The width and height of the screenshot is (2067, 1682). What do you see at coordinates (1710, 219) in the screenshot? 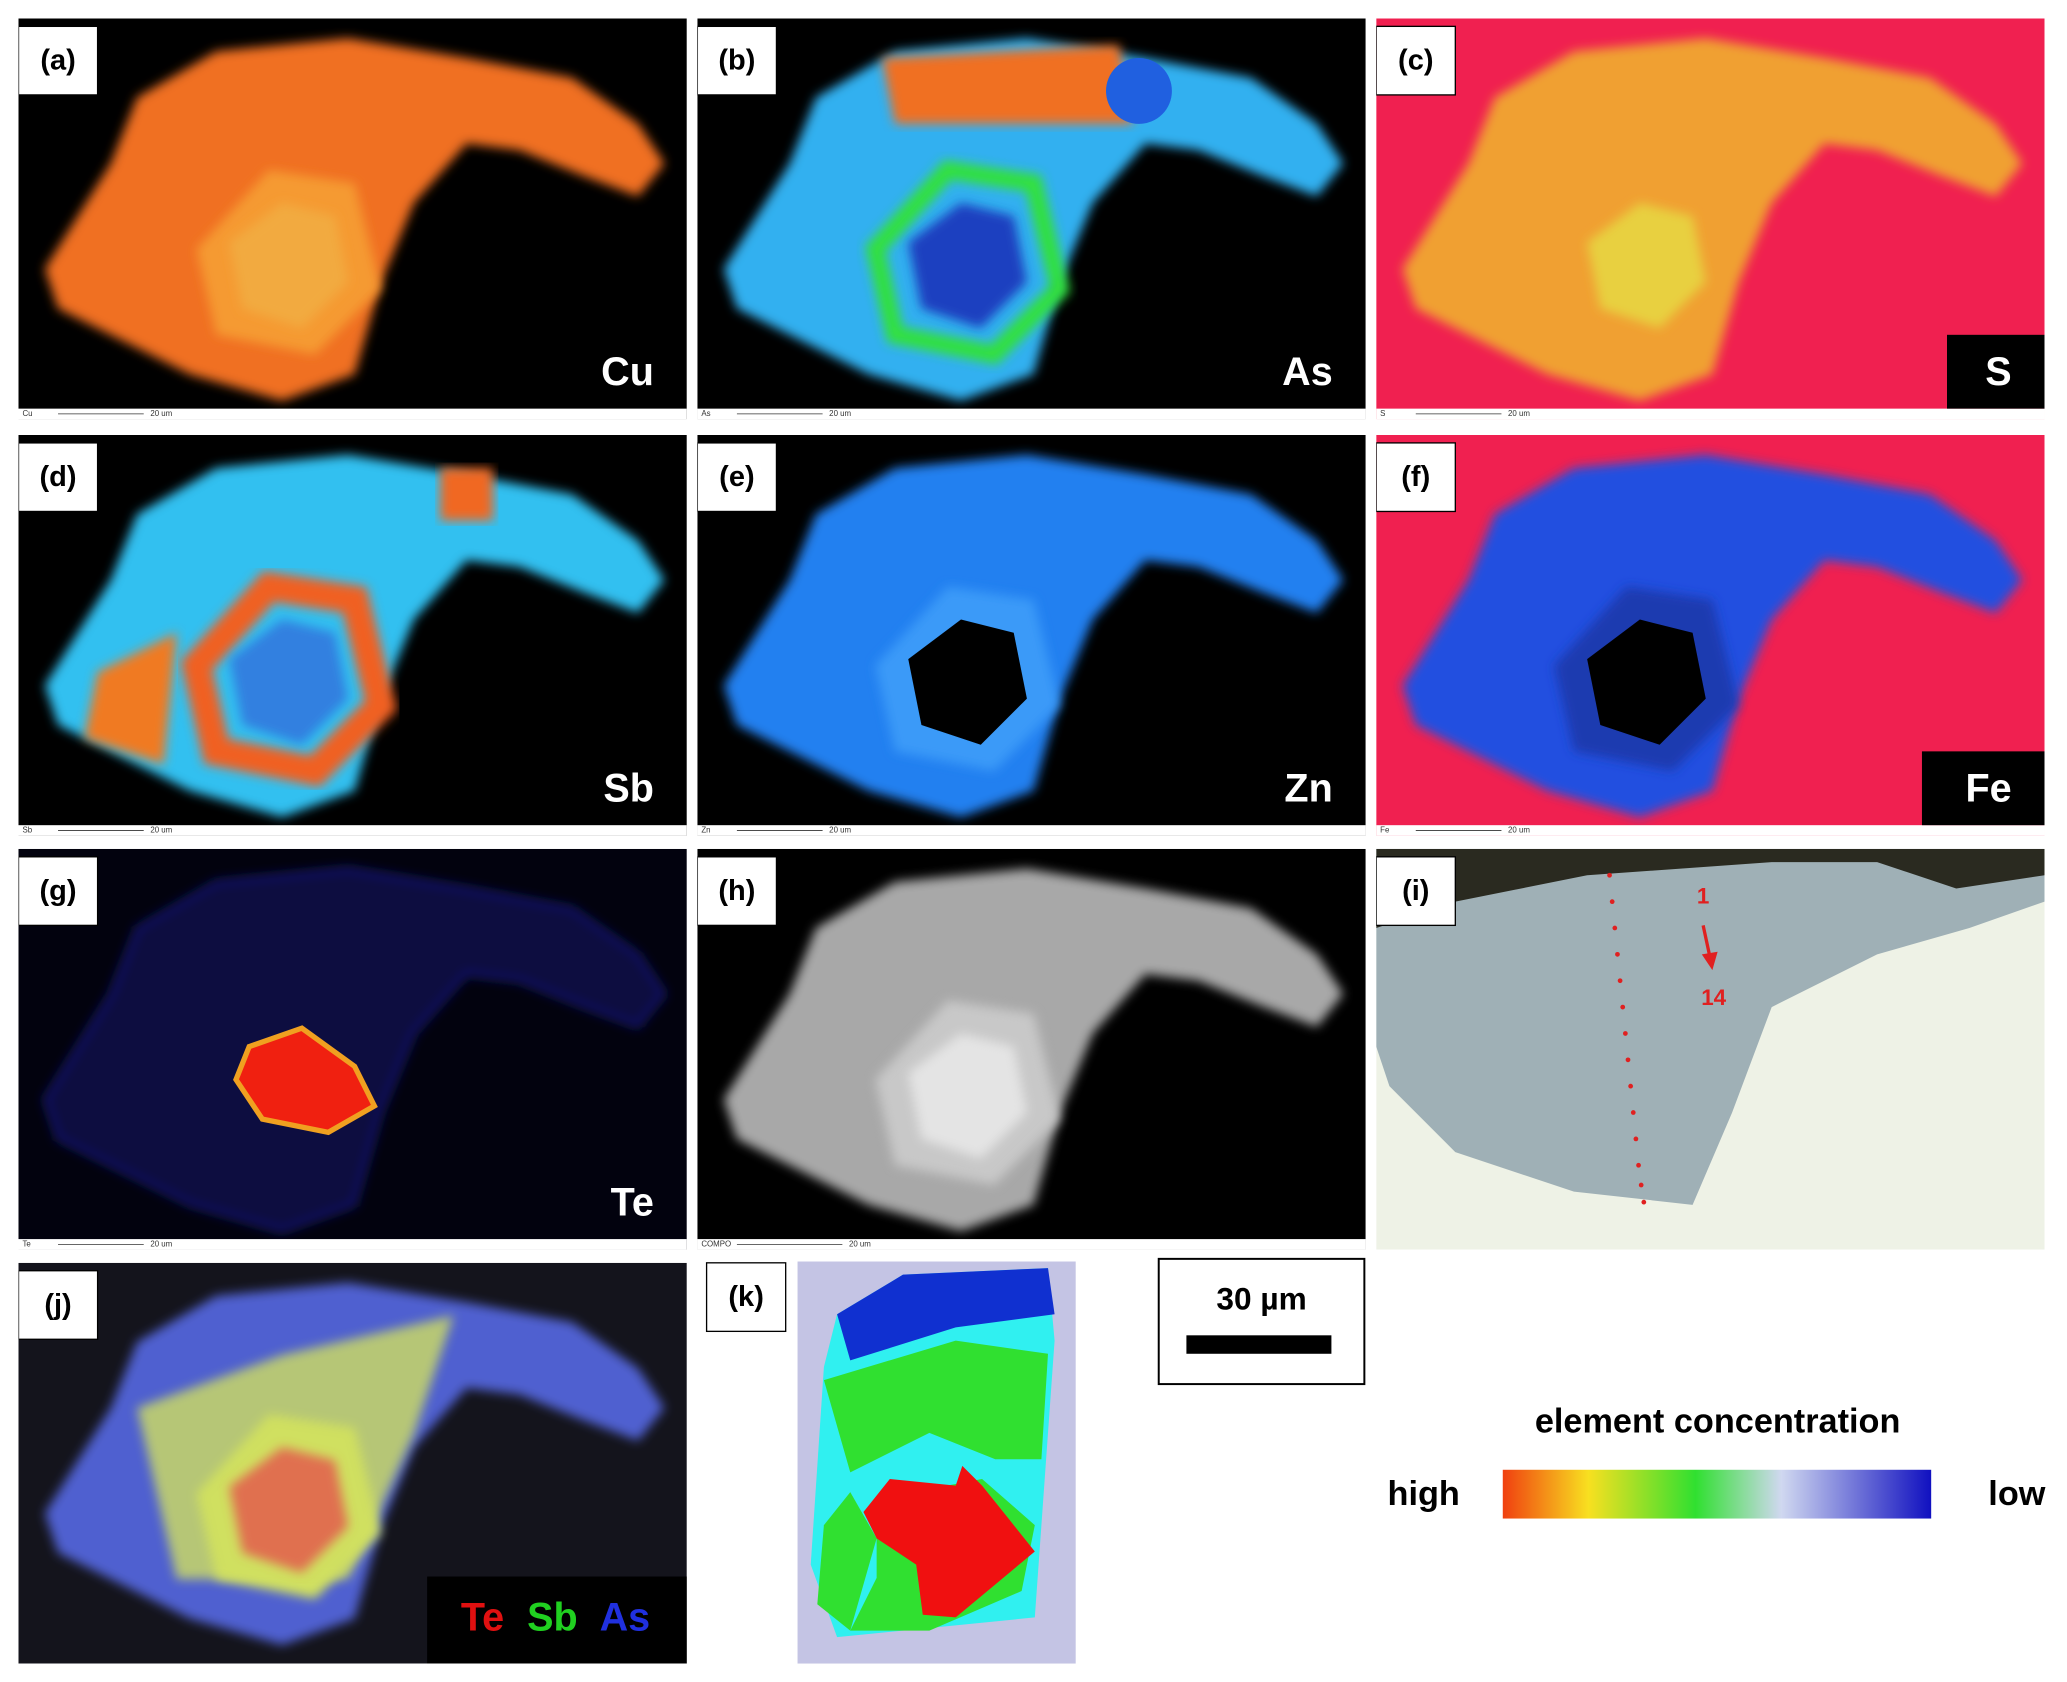
I see `panel-c: S 20 um (c) S` at bounding box center [1710, 219].